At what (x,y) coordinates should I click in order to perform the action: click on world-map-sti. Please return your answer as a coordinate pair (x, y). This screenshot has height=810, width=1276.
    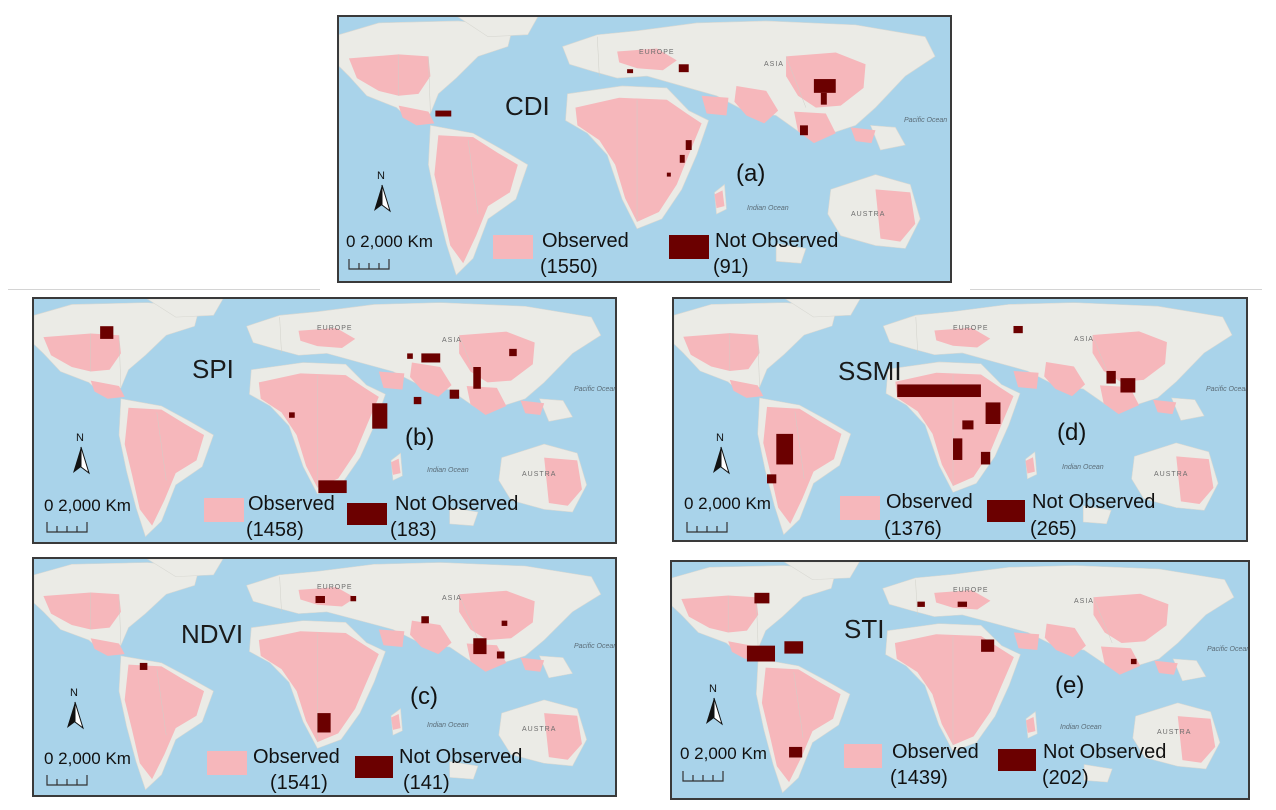
    Looking at the image, I should click on (960, 680).